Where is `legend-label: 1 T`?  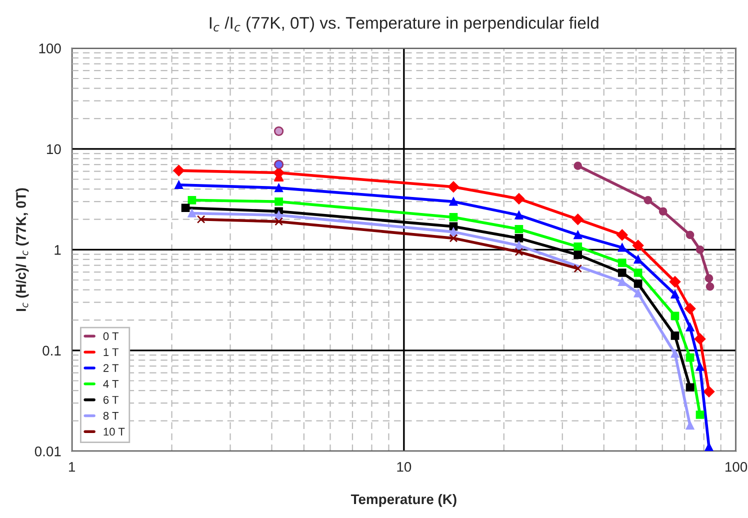 legend-label: 1 T is located at coordinates (111, 352).